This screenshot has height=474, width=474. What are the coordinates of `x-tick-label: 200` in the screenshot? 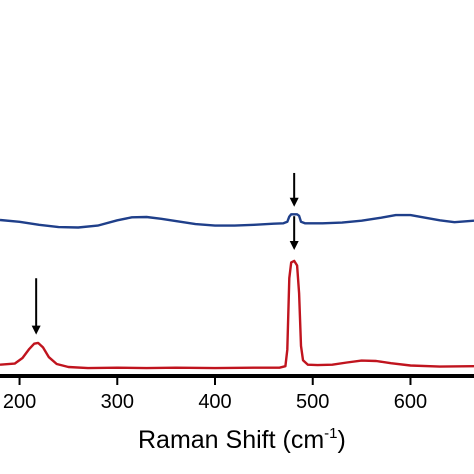 It's located at (19, 402).